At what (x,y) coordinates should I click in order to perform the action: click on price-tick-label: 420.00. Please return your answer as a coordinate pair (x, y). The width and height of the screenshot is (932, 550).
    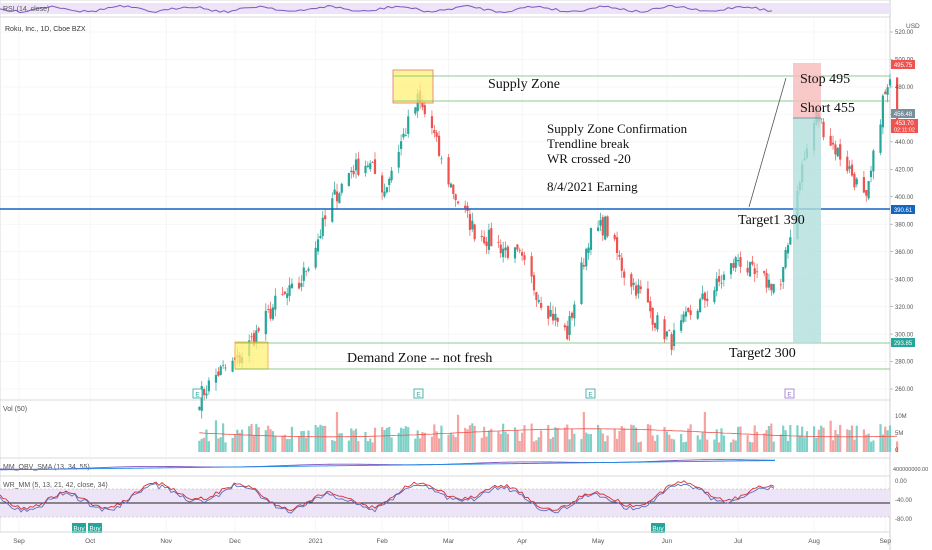
    Looking at the image, I should click on (904, 171).